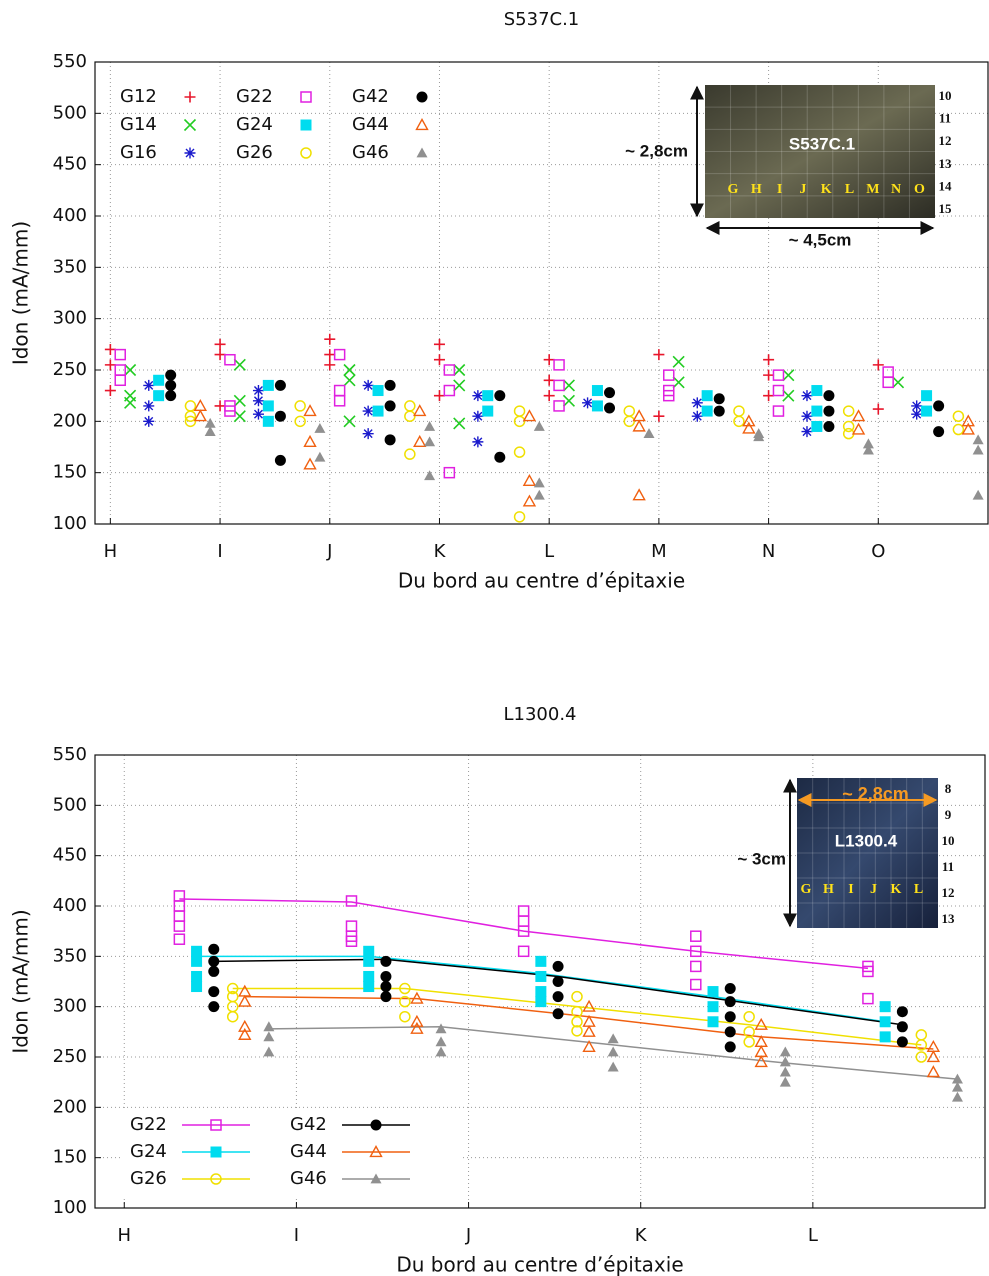 This screenshot has width=989, height=1276. I want to click on inset-column-label: L, so click(849, 189).